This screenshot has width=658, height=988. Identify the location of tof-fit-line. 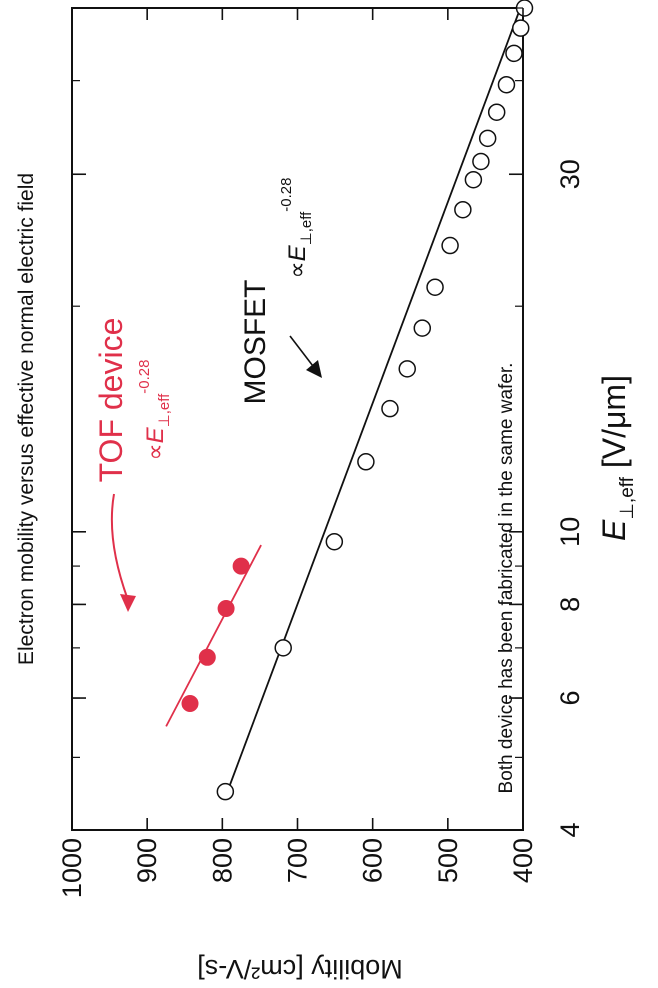
(213, 635).